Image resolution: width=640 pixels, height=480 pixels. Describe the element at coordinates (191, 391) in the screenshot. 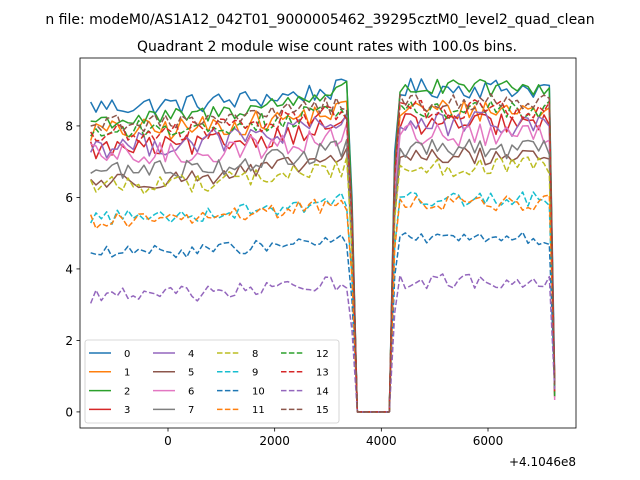

I see `legend-label-6: 6` at that location.